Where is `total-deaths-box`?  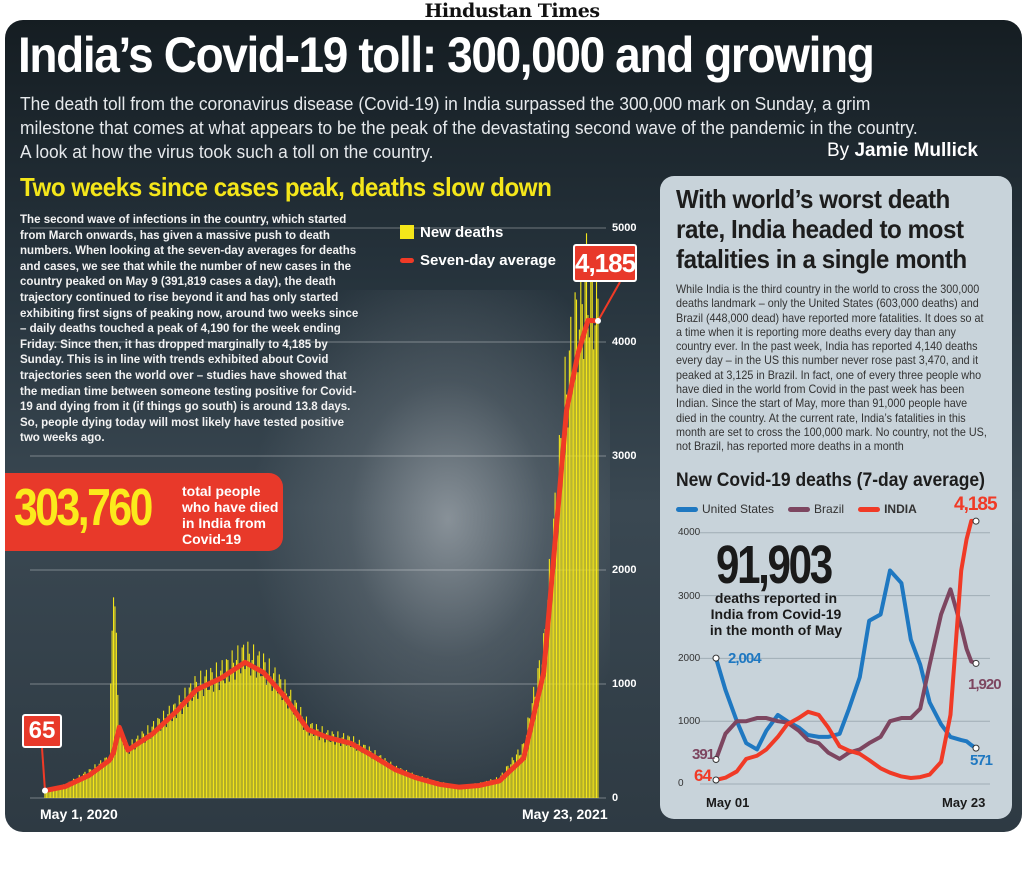
total-deaths-box is located at coordinates (144, 512).